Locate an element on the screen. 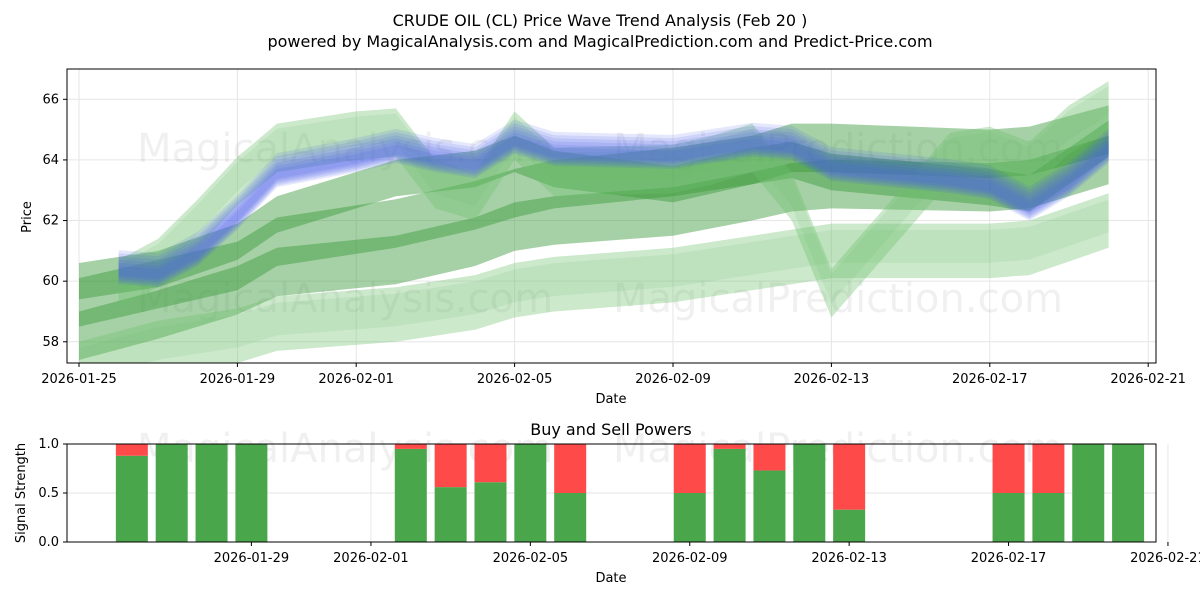 The width and height of the screenshot is (1200, 600). power-y-label: Signal Strength is located at coordinates (21, 493).